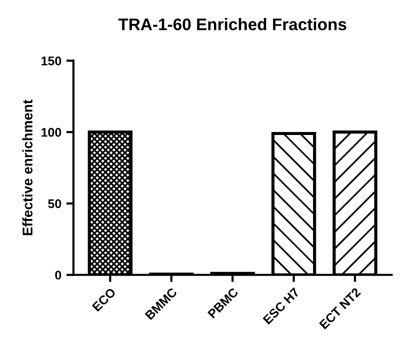  Describe the element at coordinates (52, 132) in the screenshot. I see `y-tick-label: 100` at that location.